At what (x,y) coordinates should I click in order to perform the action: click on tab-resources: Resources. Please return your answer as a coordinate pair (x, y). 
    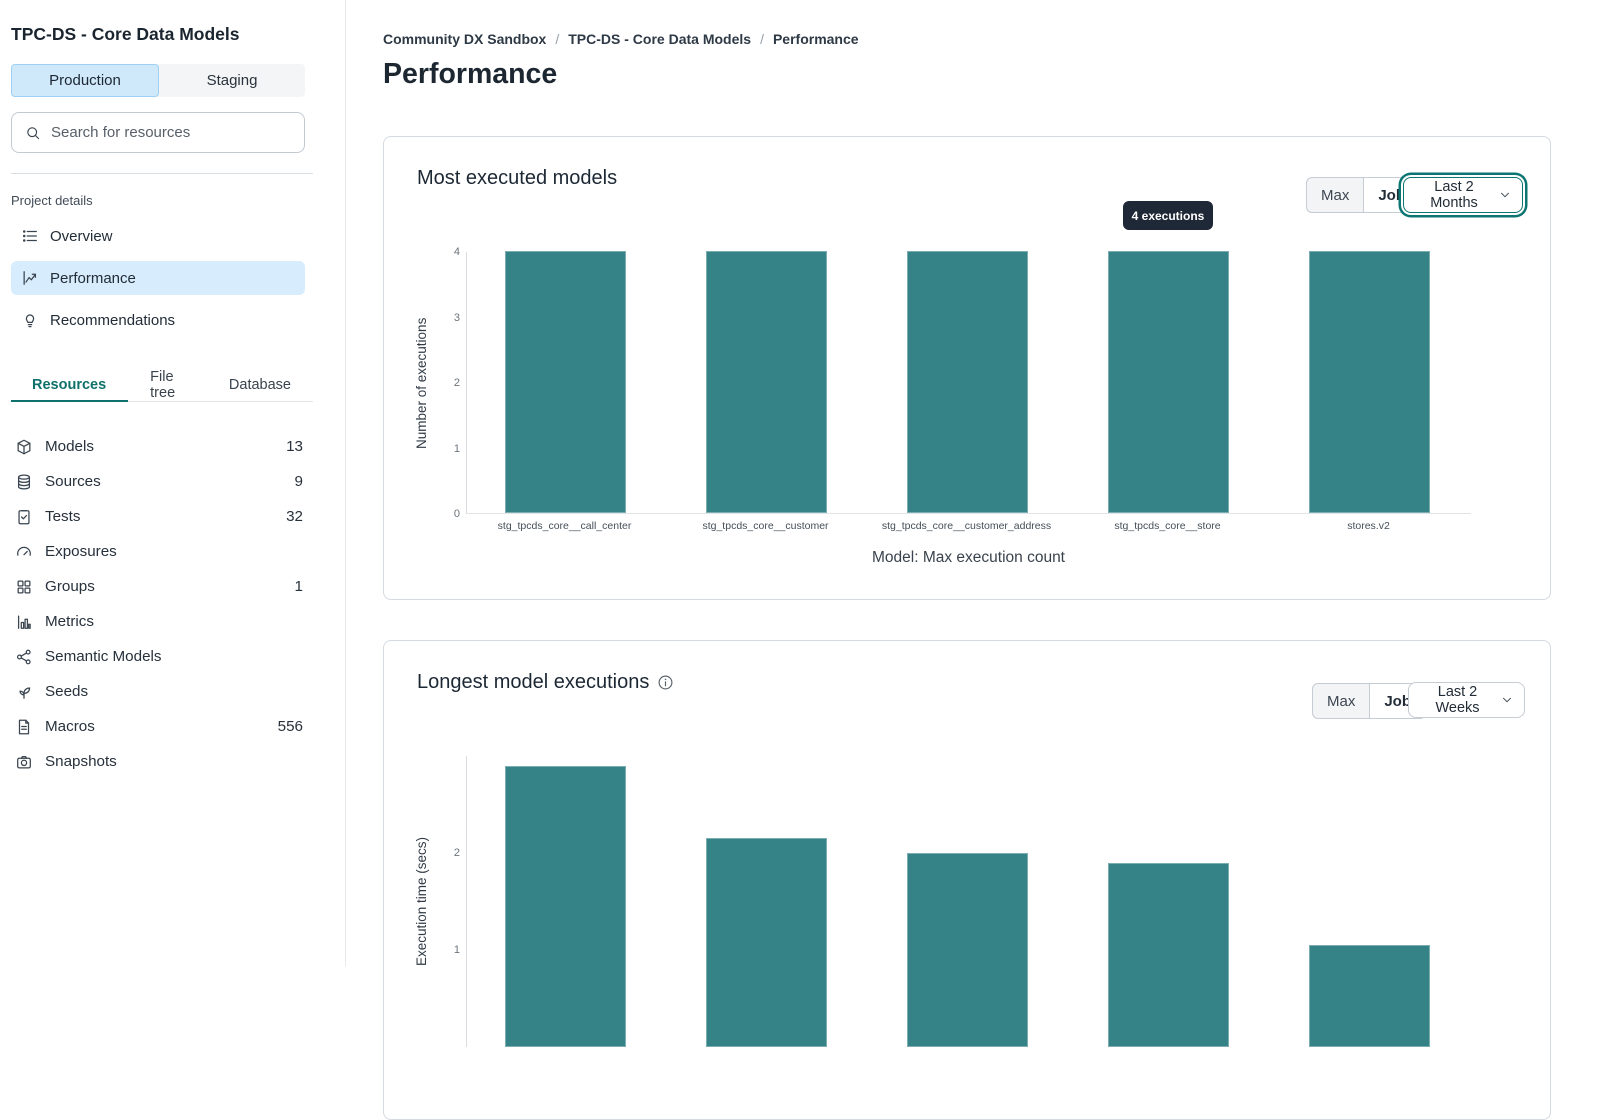
    Looking at the image, I should click on (70, 385).